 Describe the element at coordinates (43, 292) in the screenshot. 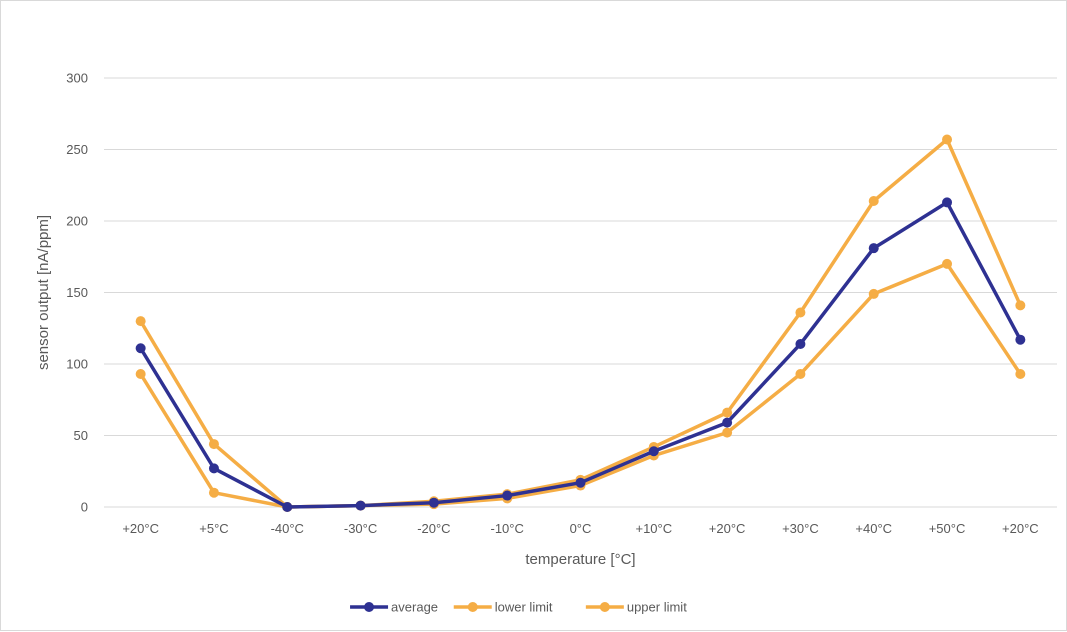

I see `y-axis-title: sensor output [nA/ppm]` at that location.